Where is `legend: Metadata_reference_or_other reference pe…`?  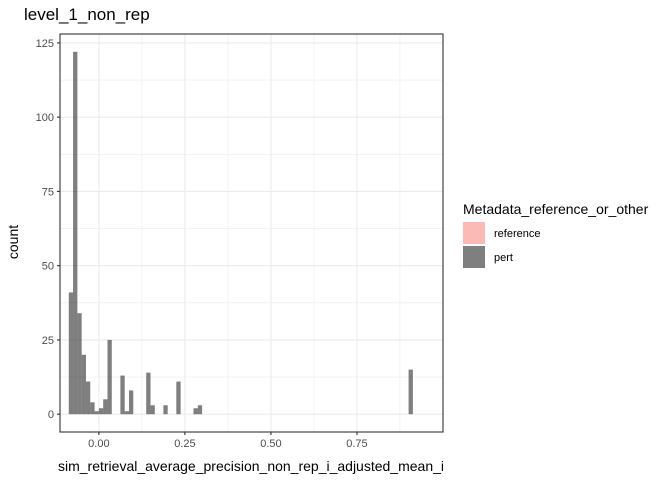
legend: Metadata_reference_or_other reference pe… is located at coordinates (556, 234).